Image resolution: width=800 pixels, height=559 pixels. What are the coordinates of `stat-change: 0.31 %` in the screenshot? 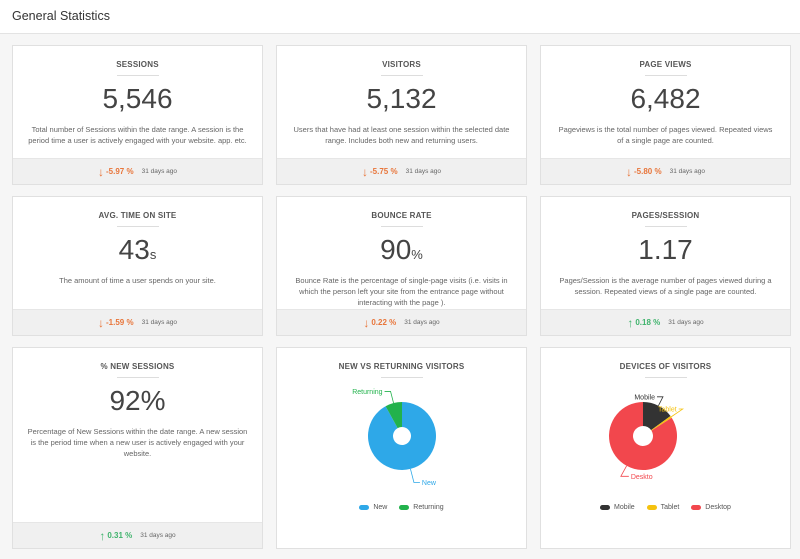 It's located at (120, 535).